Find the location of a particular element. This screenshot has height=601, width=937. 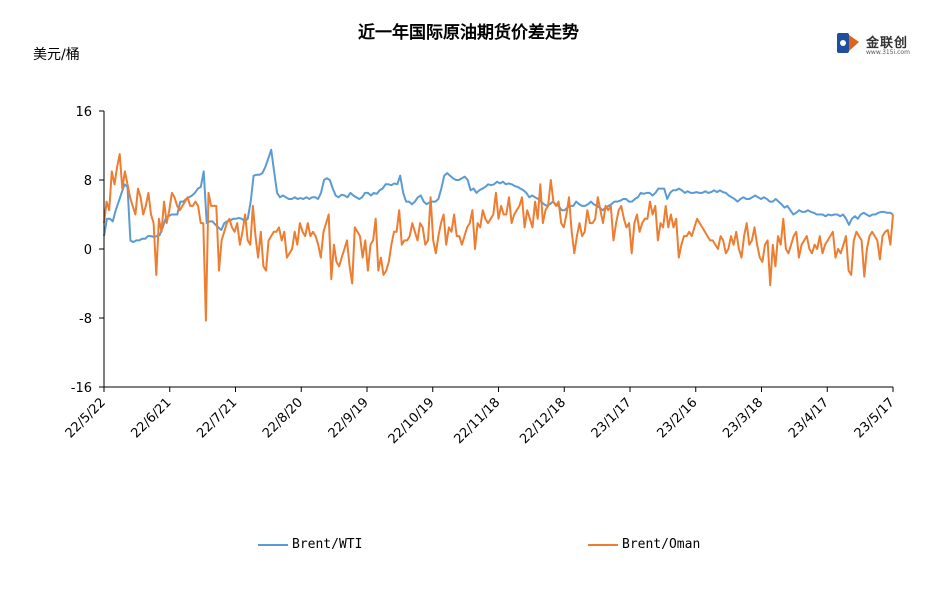

logo-text: 金联创 is located at coordinates (887, 43).